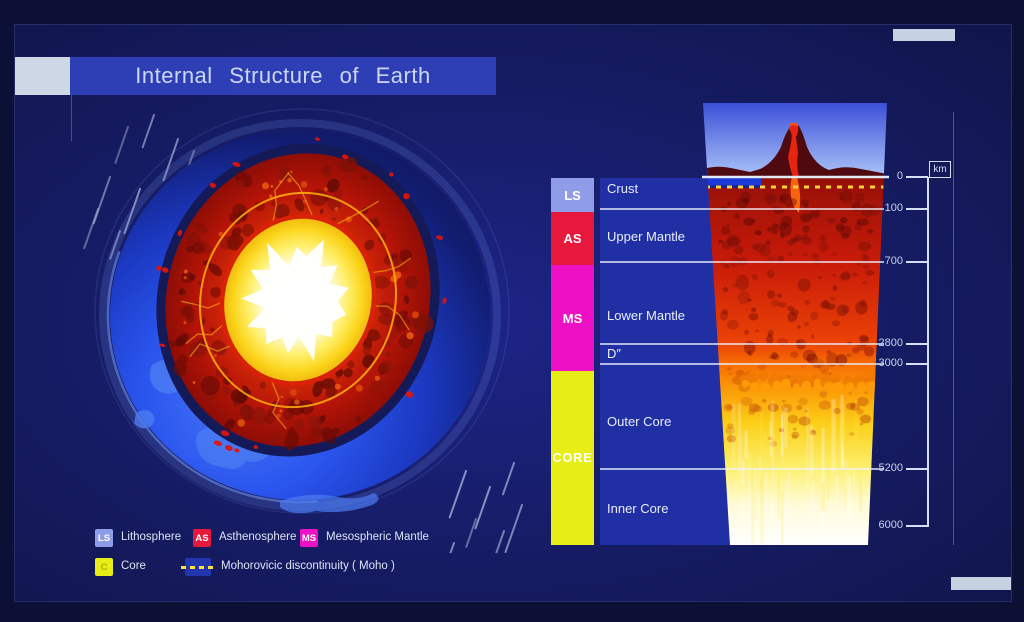  I want to click on legend-chip-mesosphere: MS, so click(309, 538).